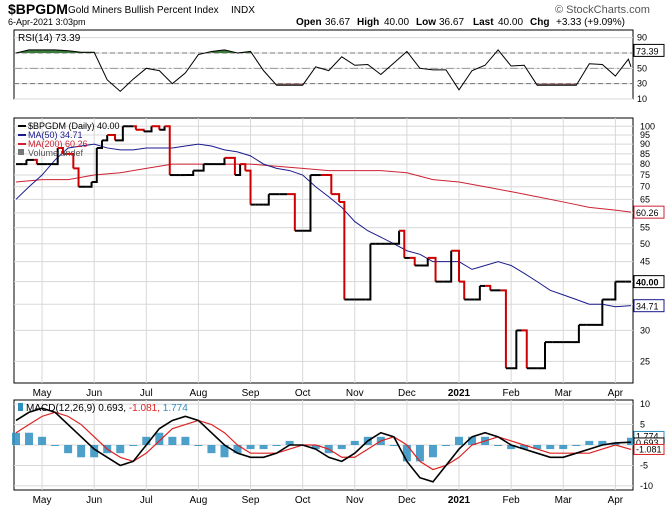 Image resolution: width=670 pixels, height=507 pixels. I want to click on x-axis-label: May, so click(42, 393).